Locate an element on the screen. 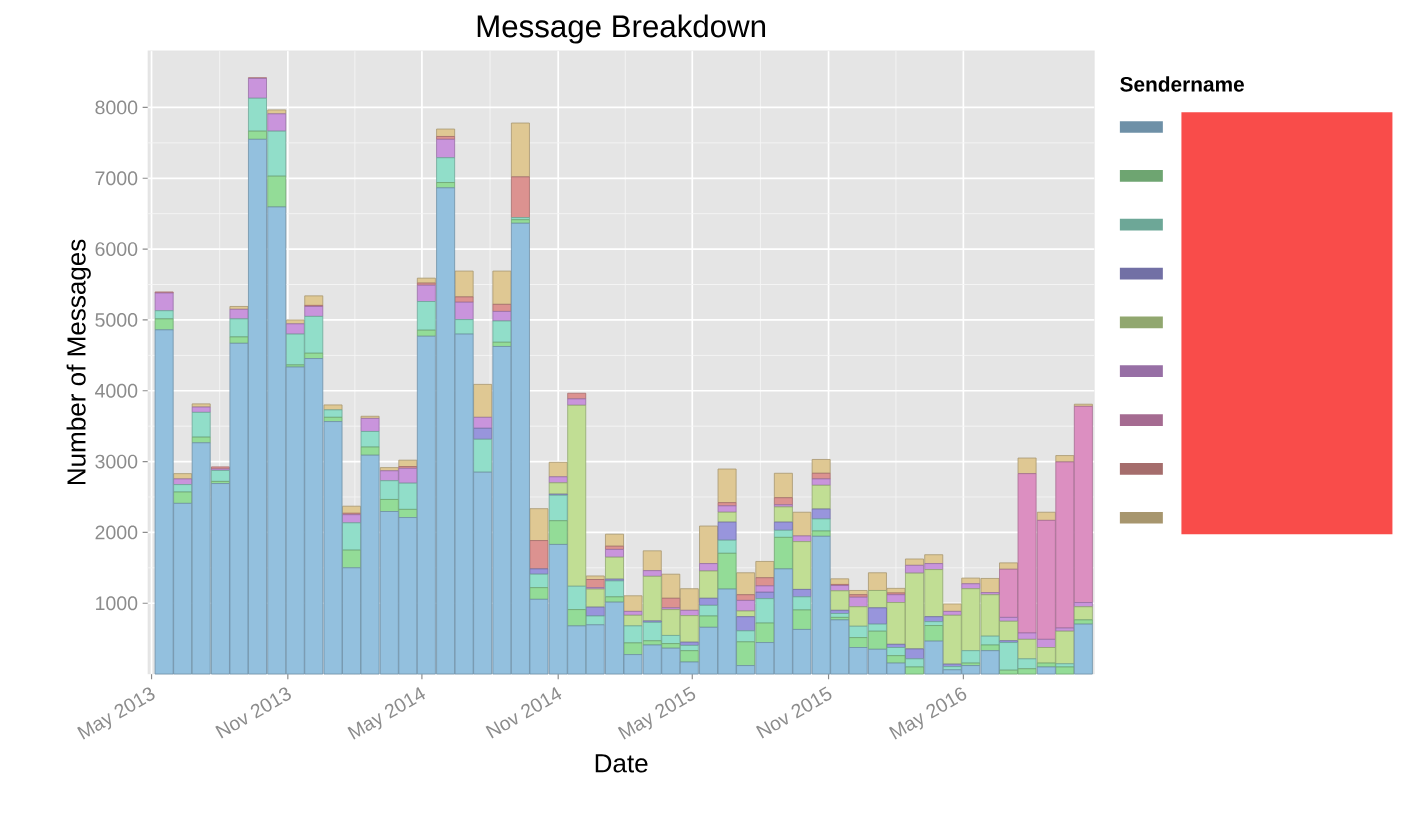  y-axis-title: Number of Messages is located at coordinates (78, 362).